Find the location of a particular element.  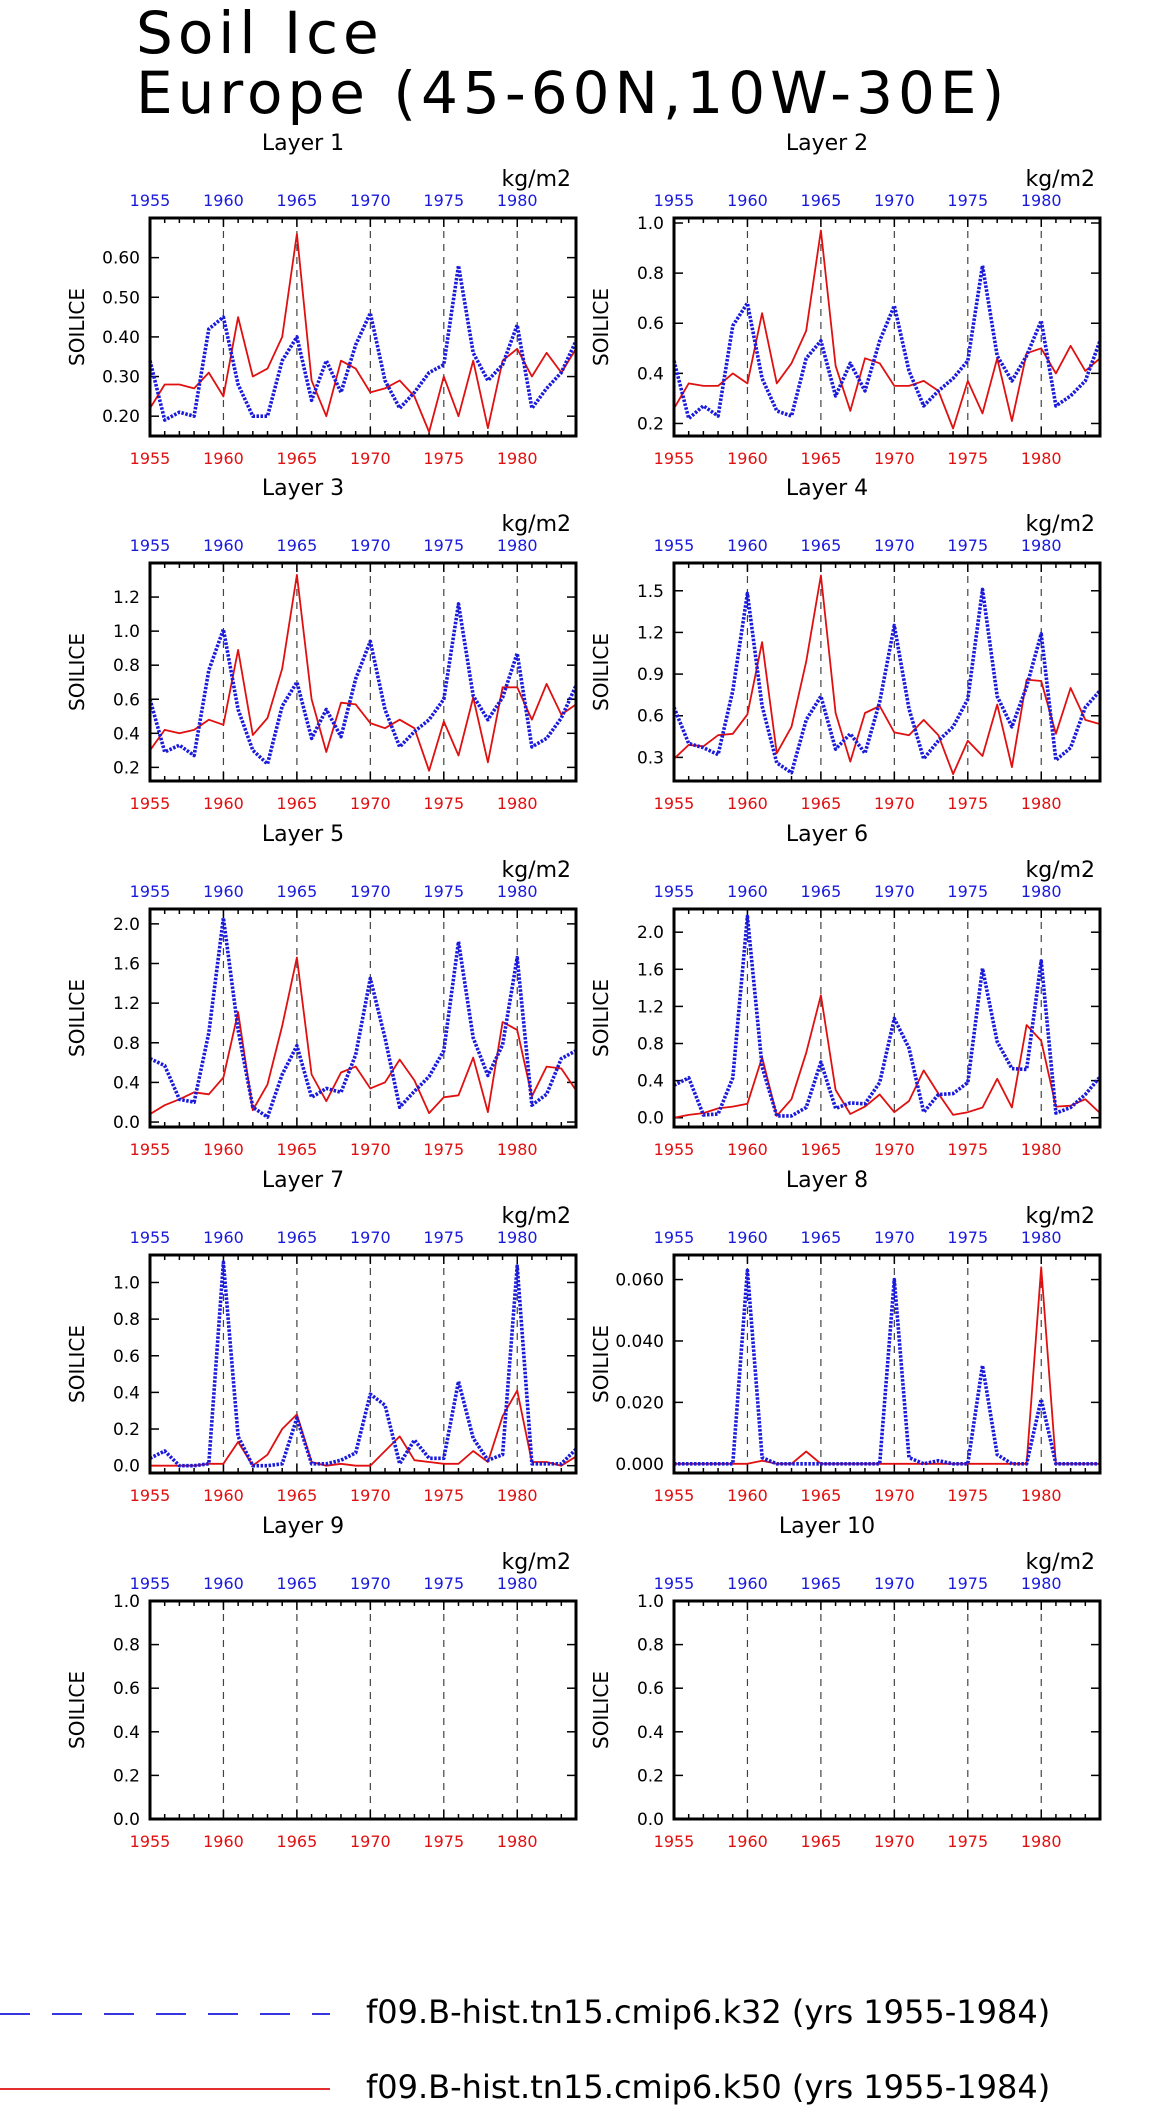

y-tick-label: 0.20 is located at coordinates (121, 417).